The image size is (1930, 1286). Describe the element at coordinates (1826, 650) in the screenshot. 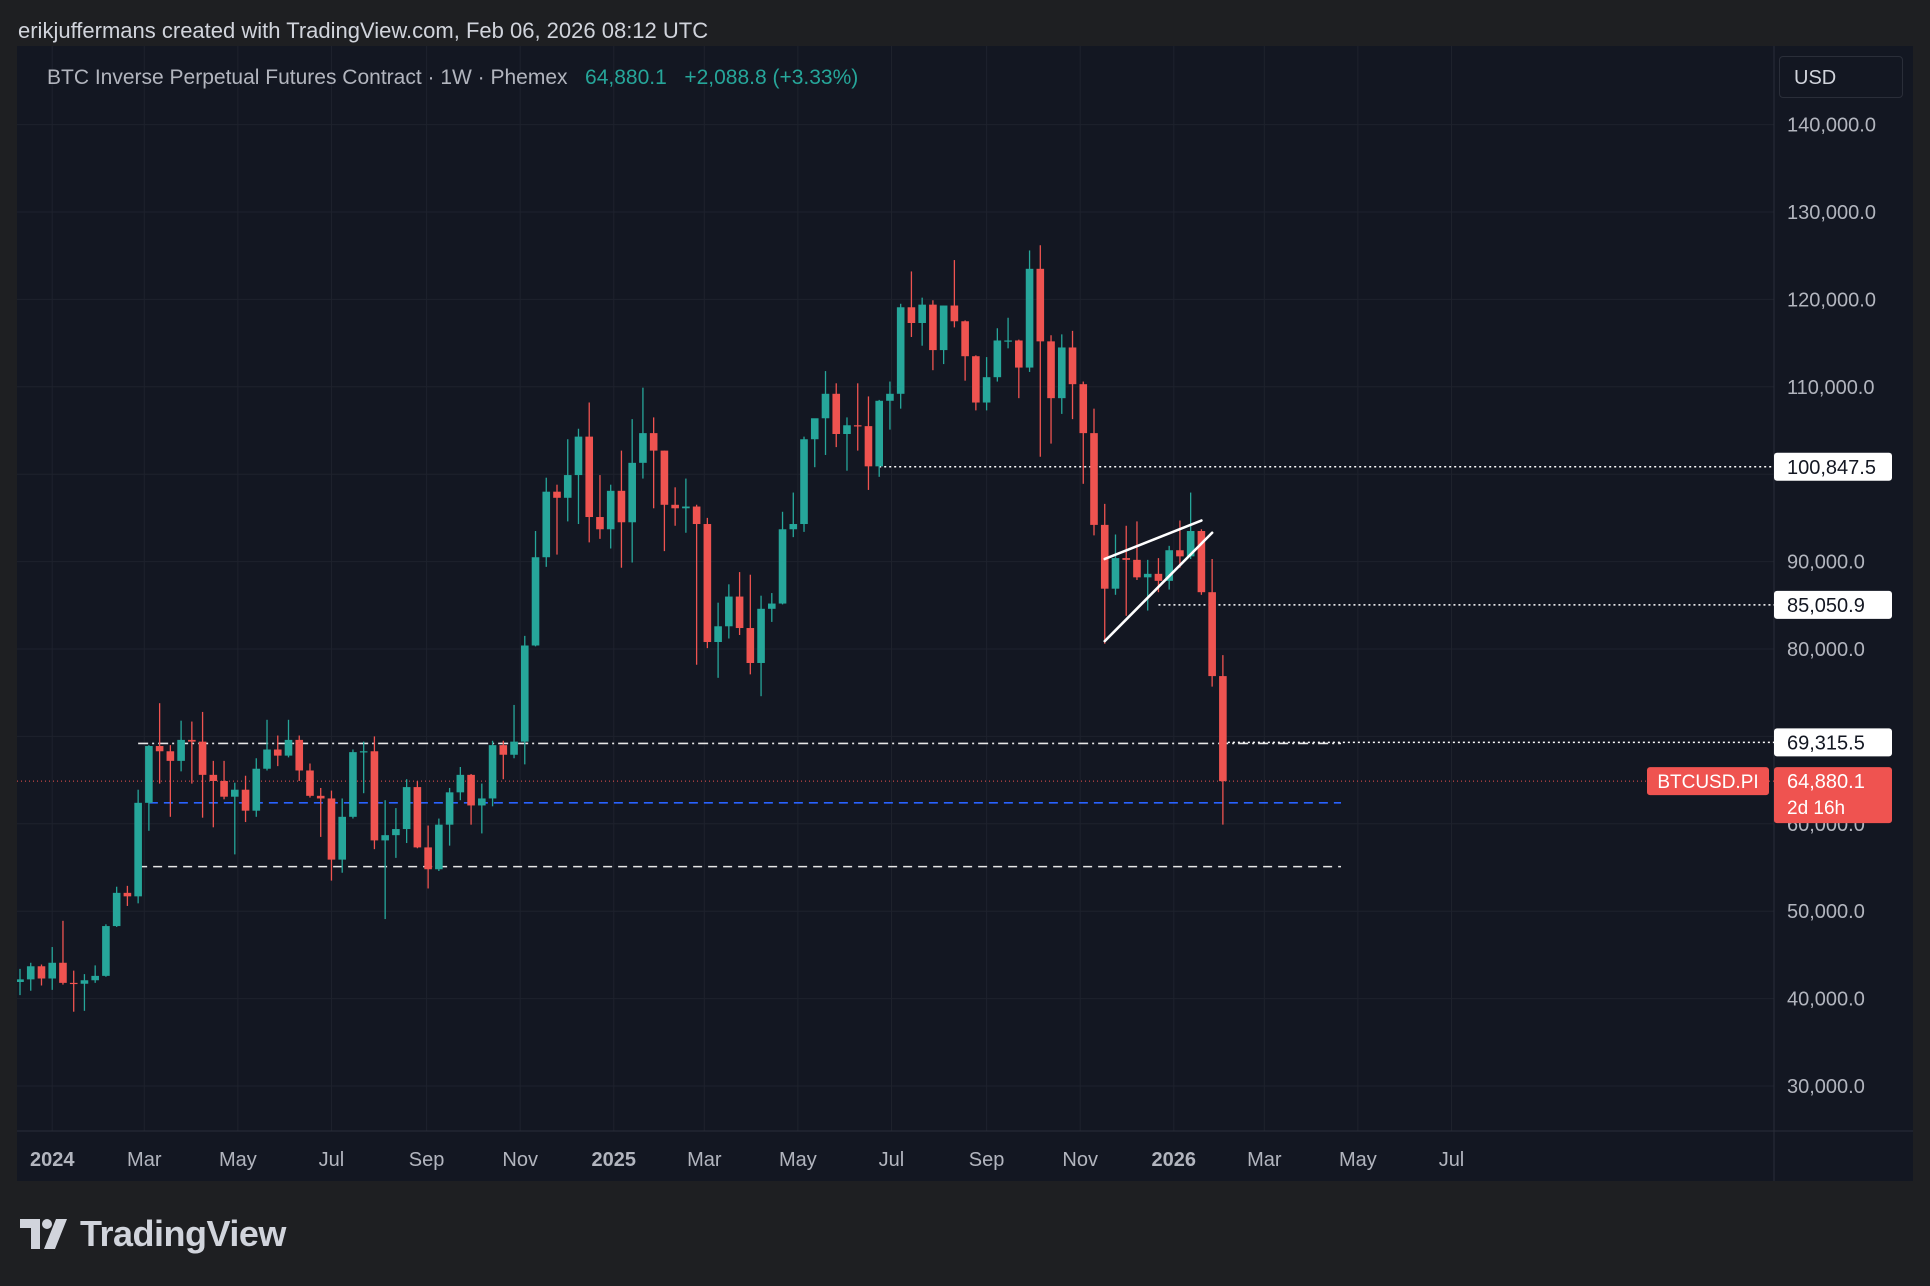

I see `y-tick-label: 80,000.0` at that location.